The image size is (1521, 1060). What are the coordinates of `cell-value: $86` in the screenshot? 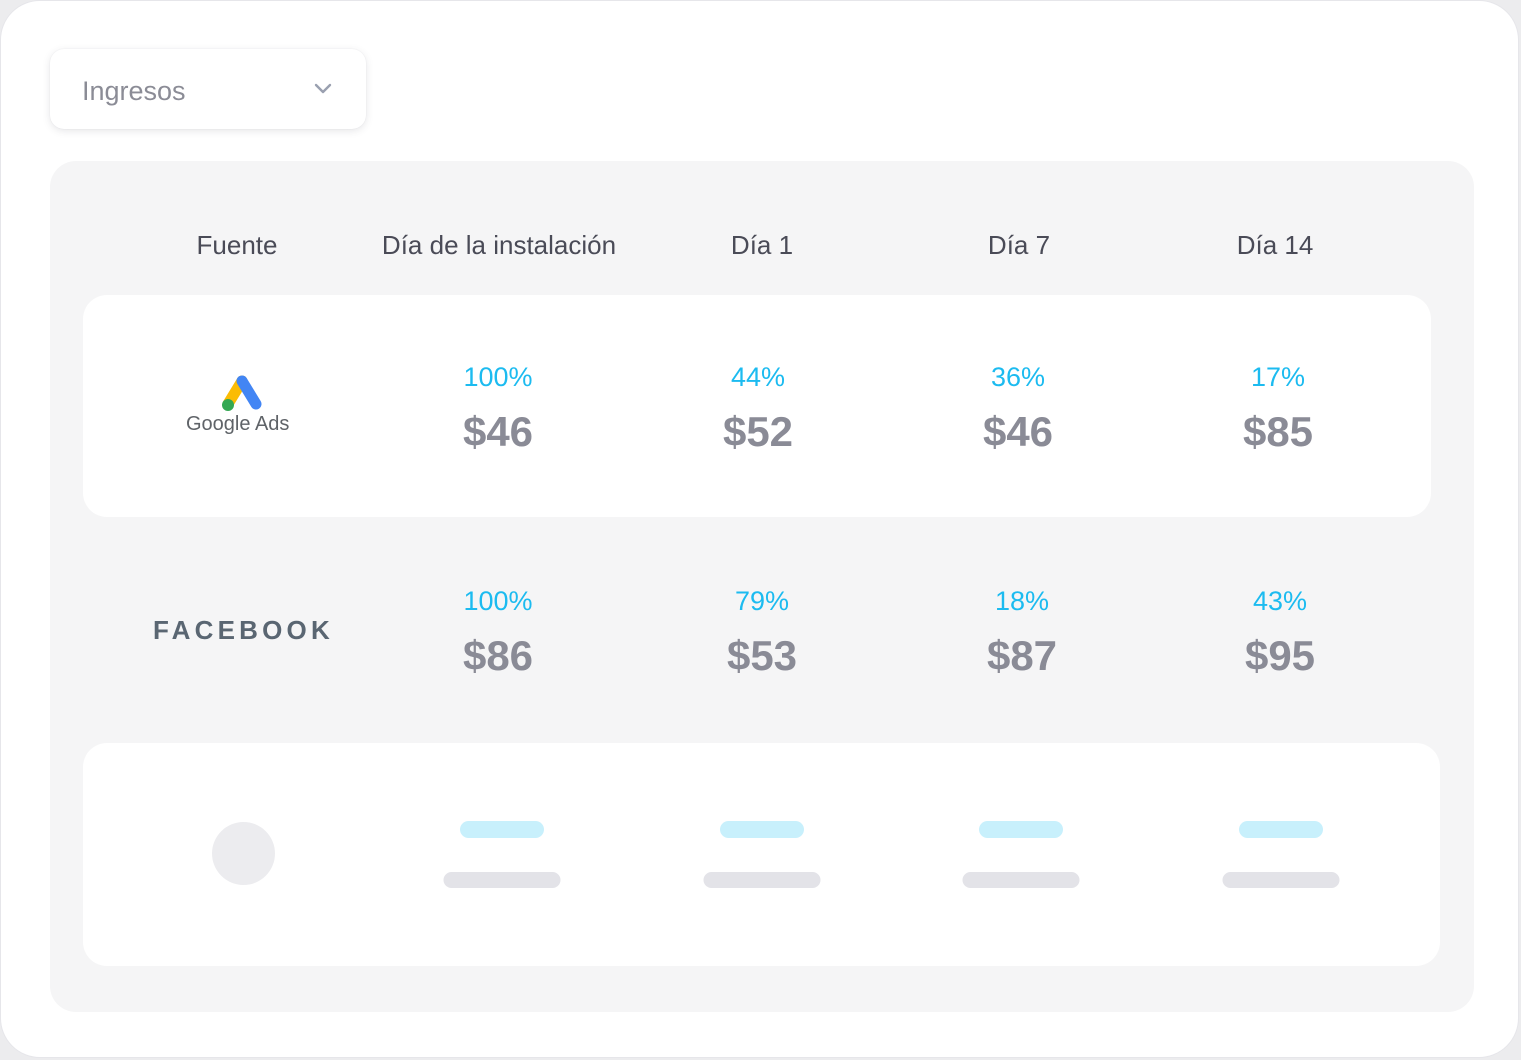 It's located at (498, 655).